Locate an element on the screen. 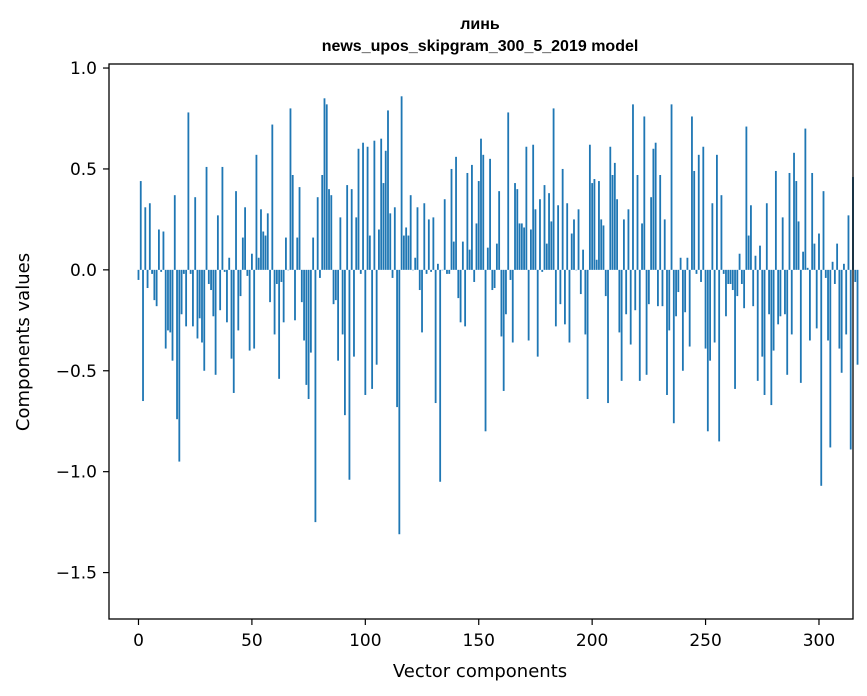  x-axis-label: Vector components is located at coordinates (480, 671).